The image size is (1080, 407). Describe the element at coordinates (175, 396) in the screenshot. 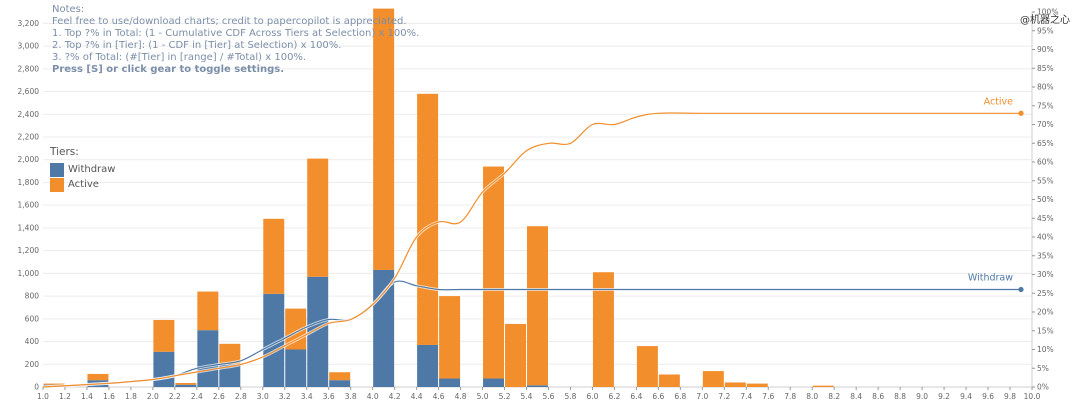

I see `x-tick-label: 2.2` at that location.